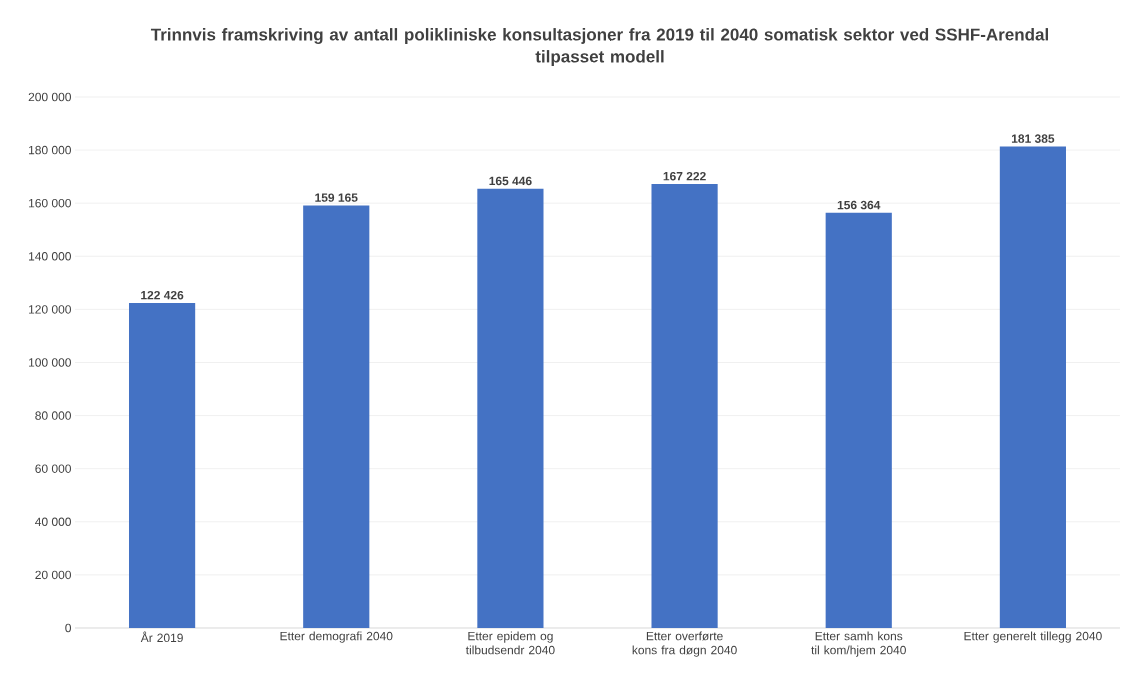 This screenshot has width=1130, height=677. I want to click on y-tick-label: 0, so click(68, 628).